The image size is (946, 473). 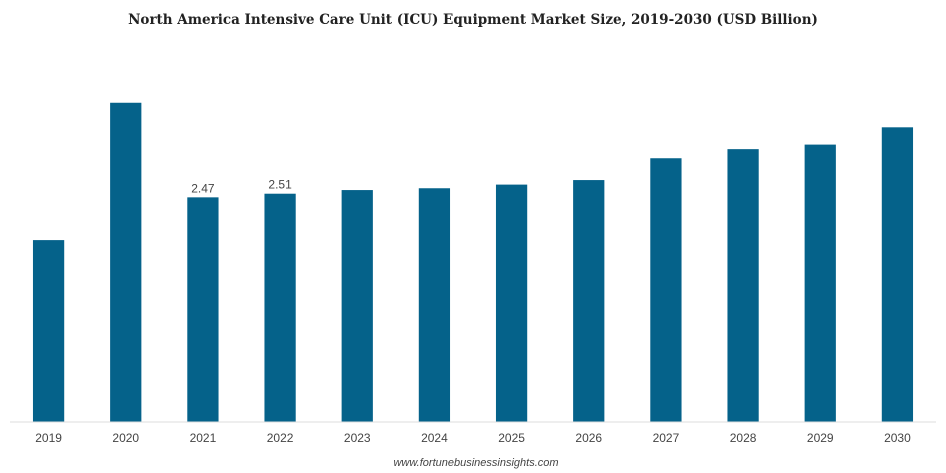 What do you see at coordinates (280, 307) in the screenshot?
I see `bar-2022` at bounding box center [280, 307].